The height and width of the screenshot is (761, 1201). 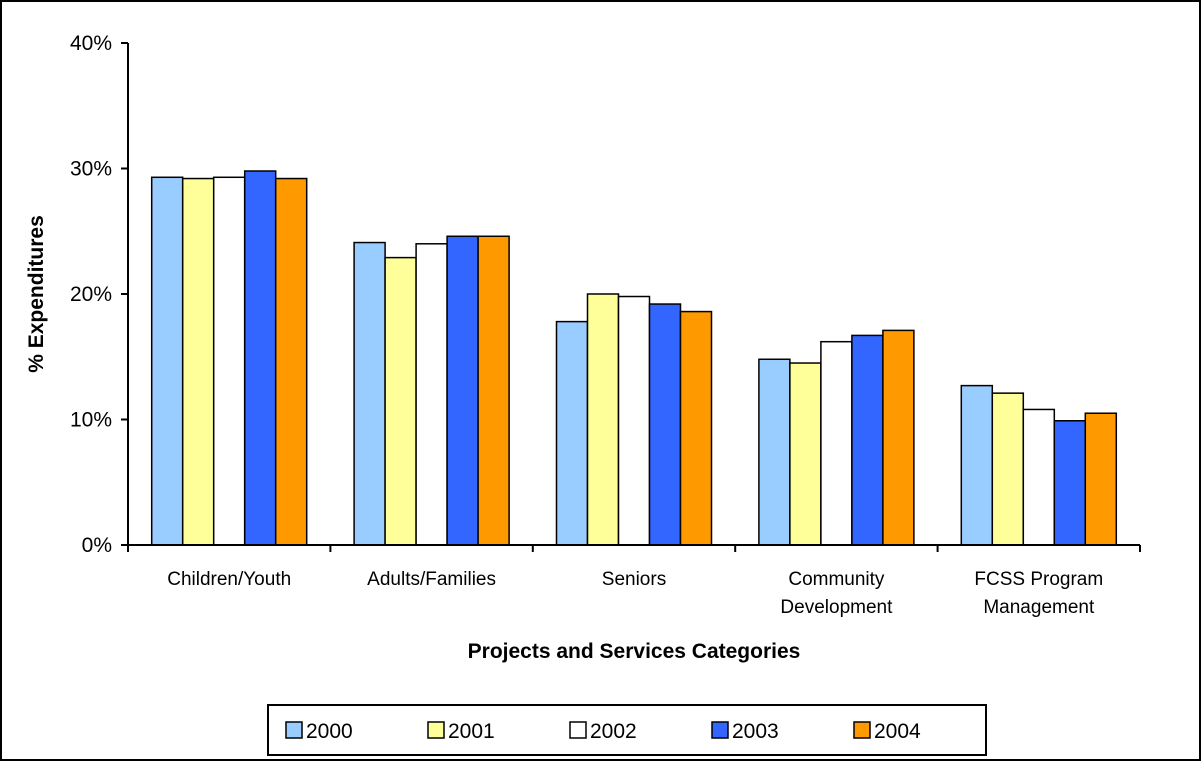 I want to click on y-tick-label: 10%, so click(x=91, y=420).